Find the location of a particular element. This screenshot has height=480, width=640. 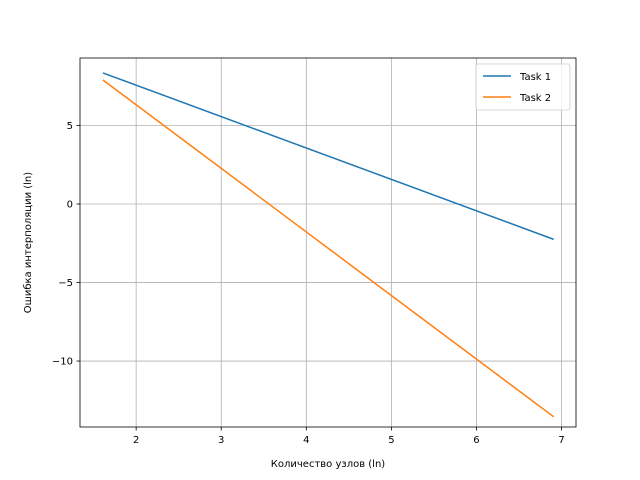

x-tick-label: 3 is located at coordinates (221, 440).